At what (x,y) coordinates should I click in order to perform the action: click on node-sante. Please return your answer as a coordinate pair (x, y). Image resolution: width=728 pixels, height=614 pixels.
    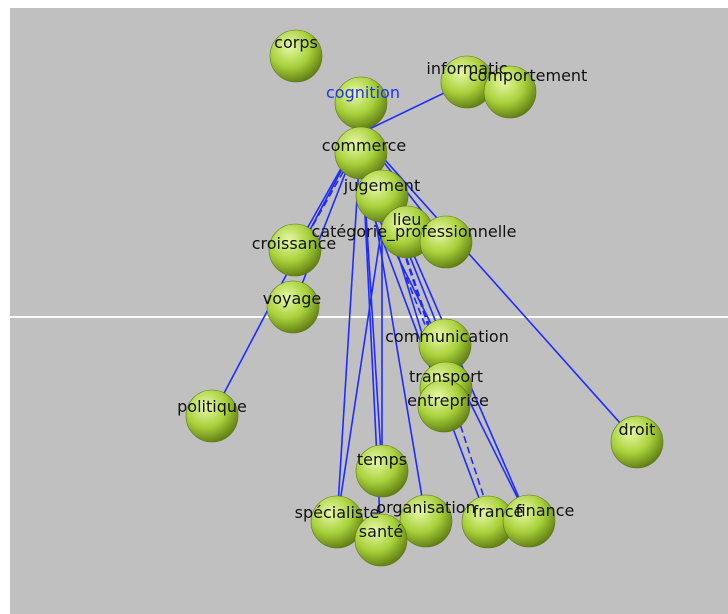
    Looking at the image, I should click on (381, 540).